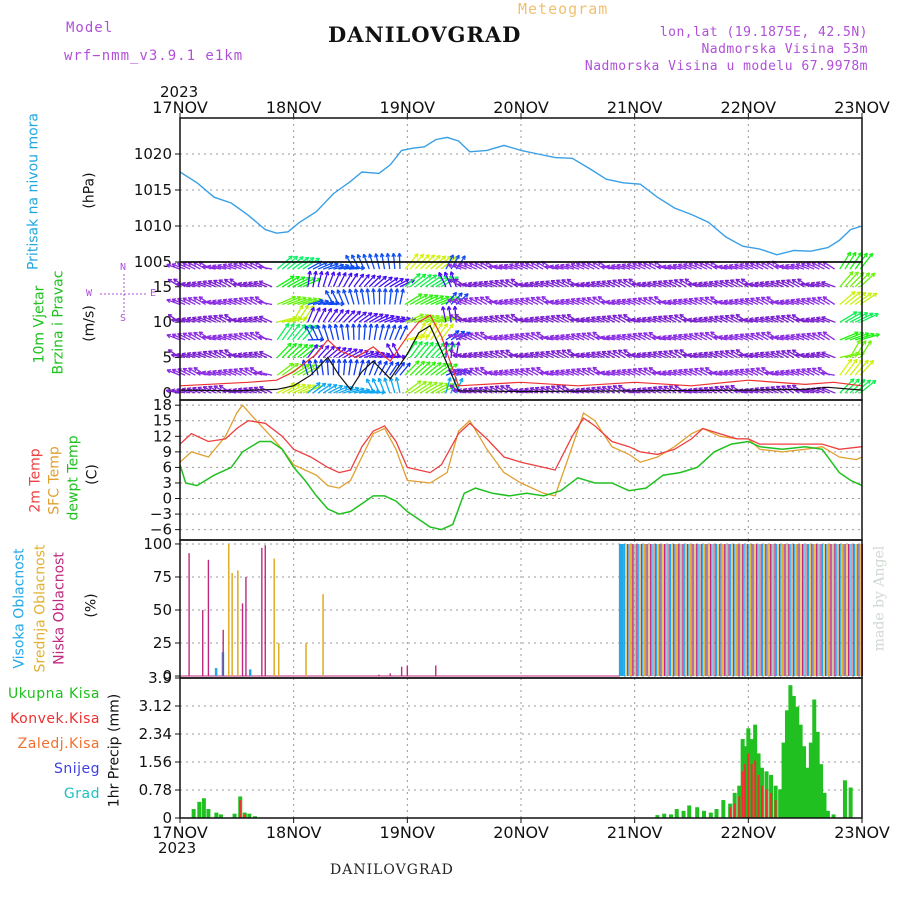 The image size is (900, 900). What do you see at coordinates (167, 499) in the screenshot?
I see `temperature-ytick-label: 0` at bounding box center [167, 499].